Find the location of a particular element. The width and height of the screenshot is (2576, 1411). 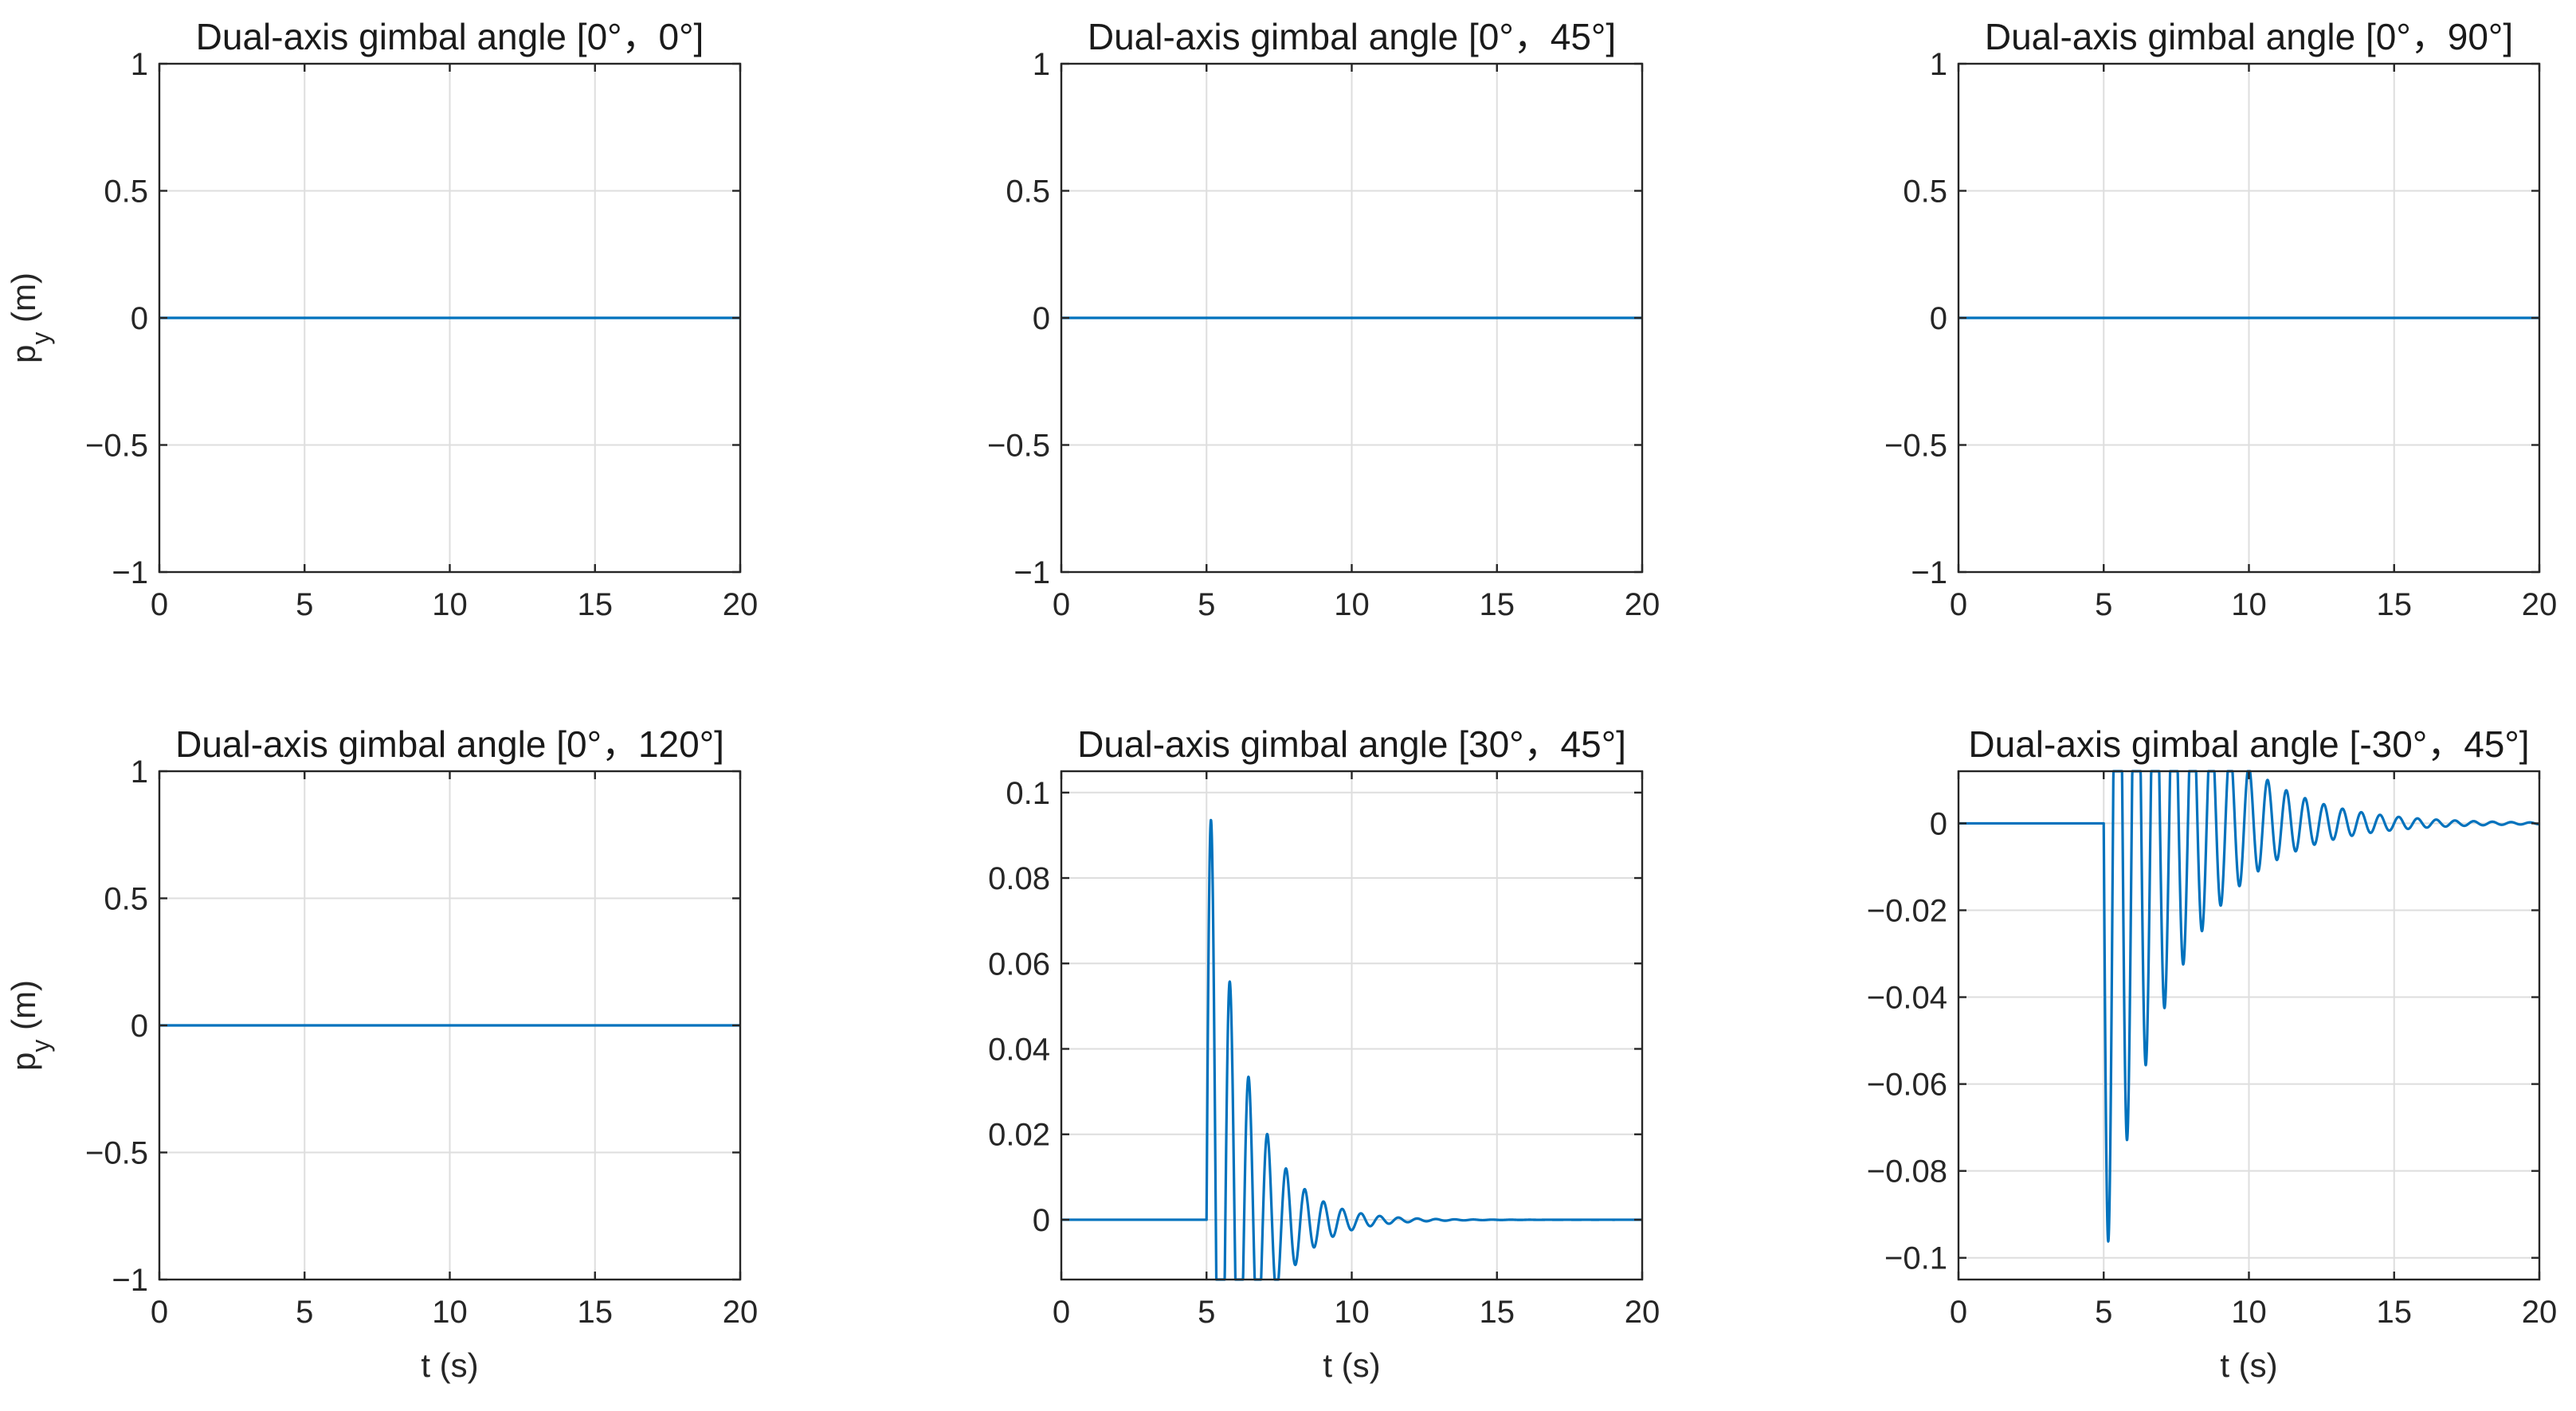

series-line is located at coordinates (1352, 1049).